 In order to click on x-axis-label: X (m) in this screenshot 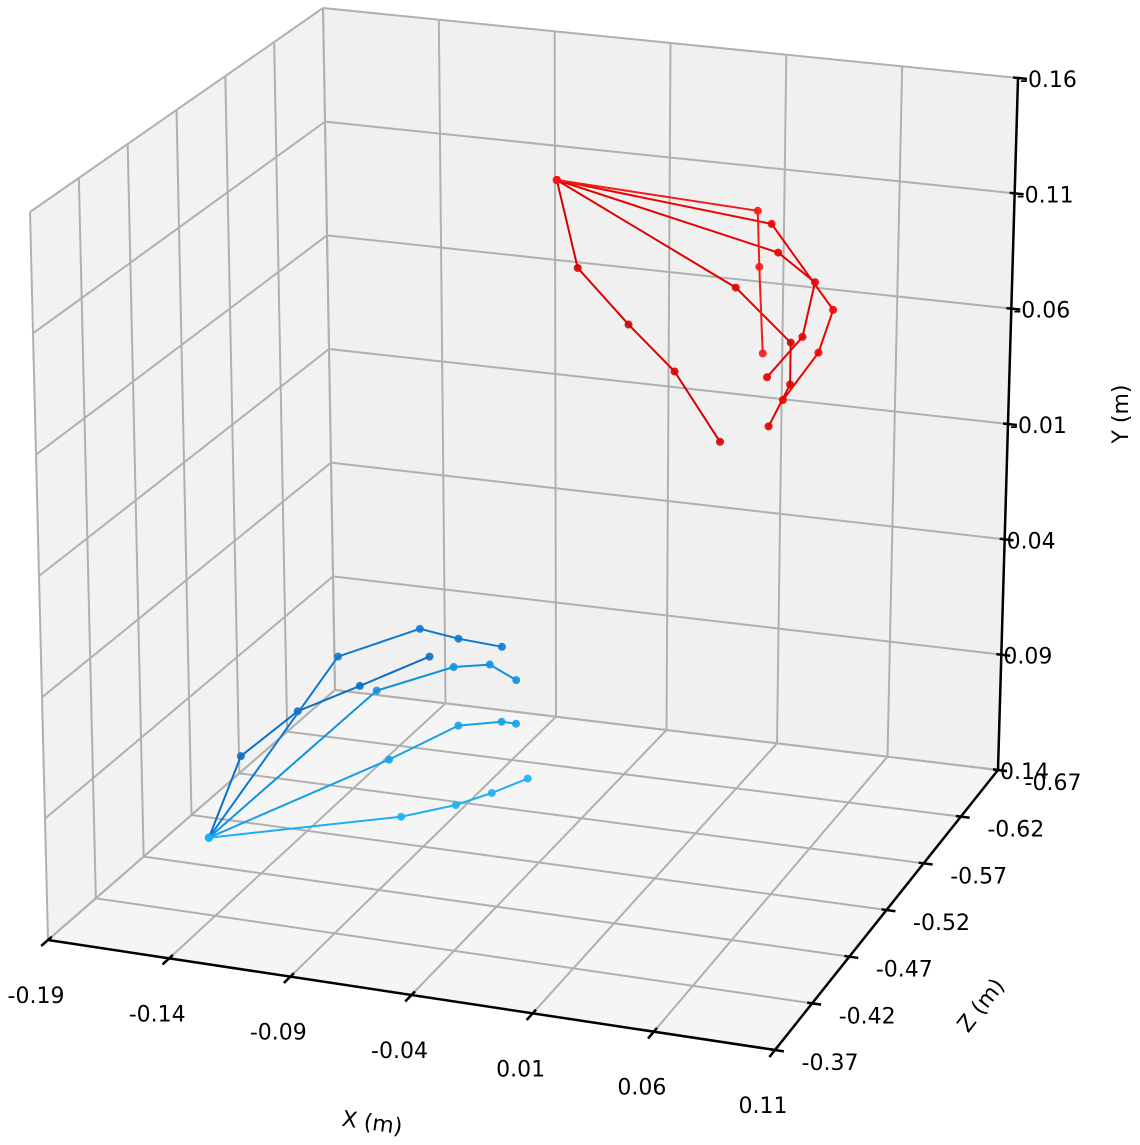, I will do `click(372, 1123)`.